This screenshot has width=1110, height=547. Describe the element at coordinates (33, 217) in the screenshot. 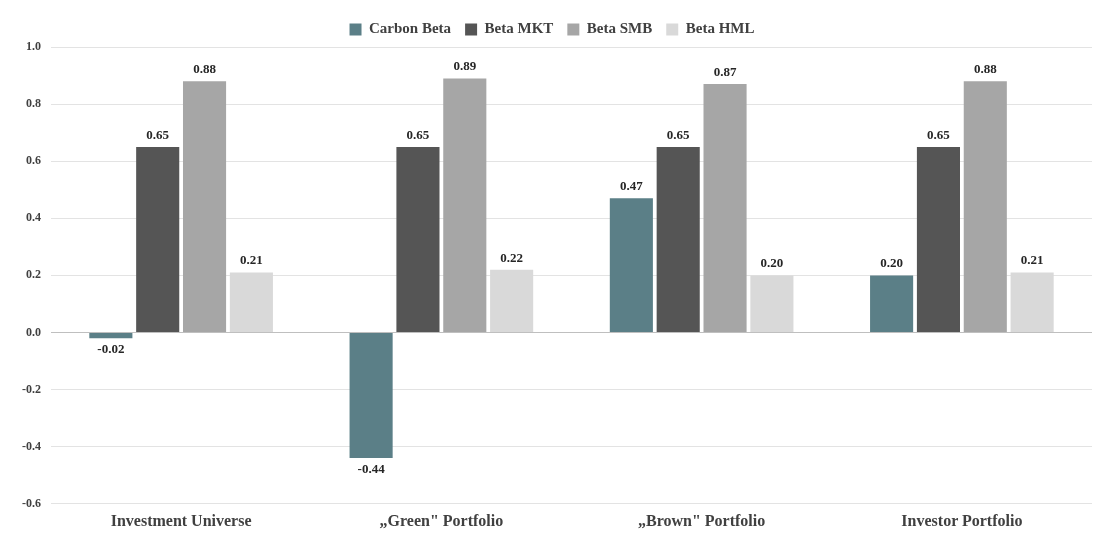

I see `y-tick-label: 0.4` at that location.